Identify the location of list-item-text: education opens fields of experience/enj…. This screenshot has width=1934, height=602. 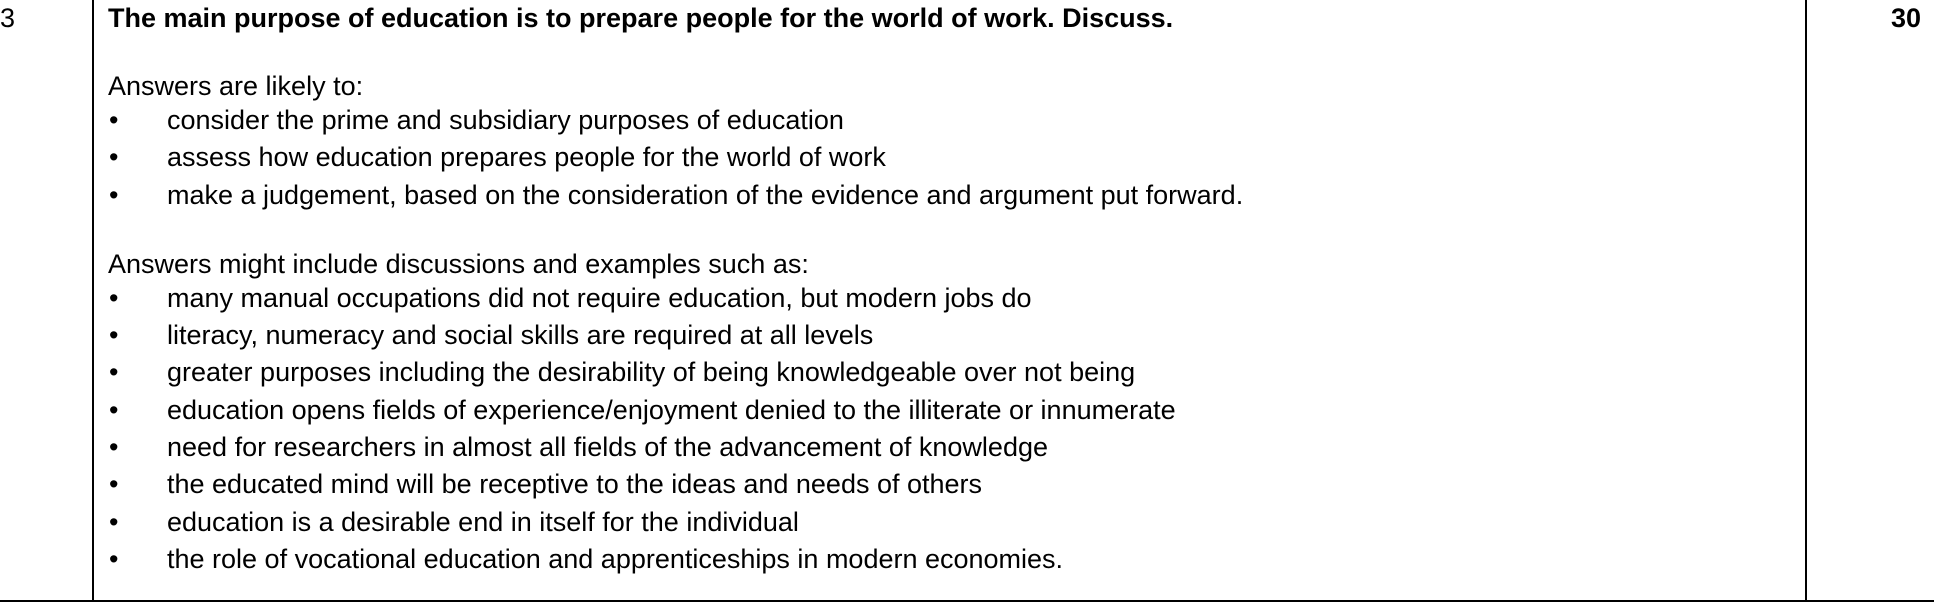
(671, 409).